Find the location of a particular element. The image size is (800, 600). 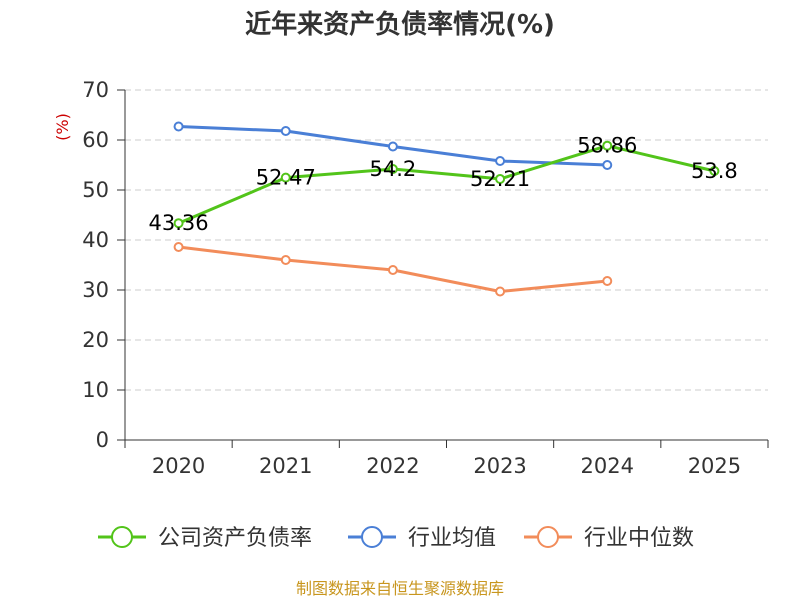

point-2-2022 is located at coordinates (392, 270).